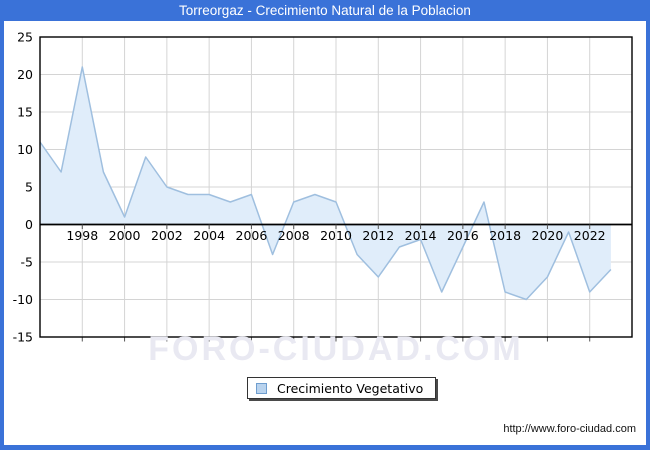 Image resolution: width=650 pixels, height=450 pixels. What do you see at coordinates (252, 235) in the screenshot?
I see `x-tick-label: 2006` at bounding box center [252, 235].